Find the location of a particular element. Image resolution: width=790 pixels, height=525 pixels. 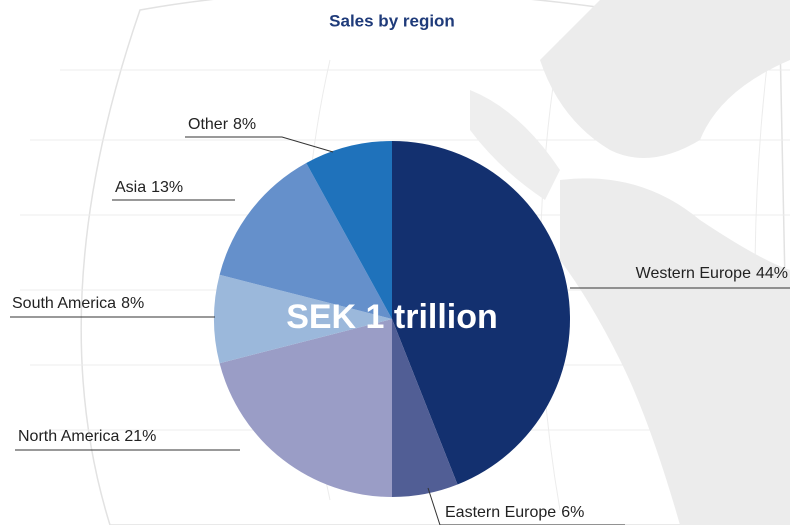

slice-value: 6% is located at coordinates (572, 512).